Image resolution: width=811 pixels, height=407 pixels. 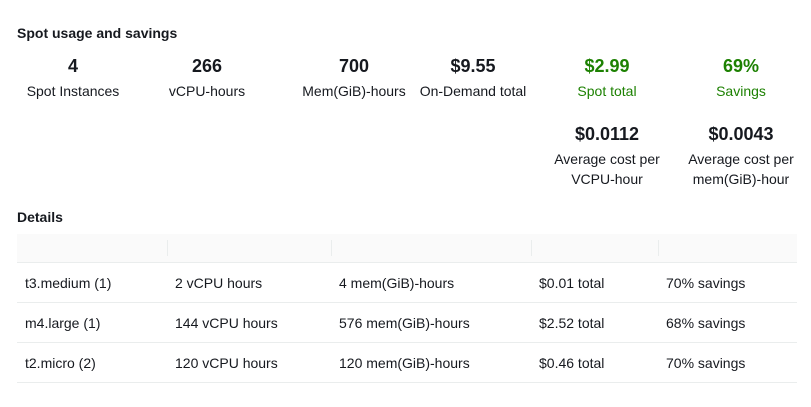 I want to click on instance-type: t3.medium (1), so click(x=92, y=282).